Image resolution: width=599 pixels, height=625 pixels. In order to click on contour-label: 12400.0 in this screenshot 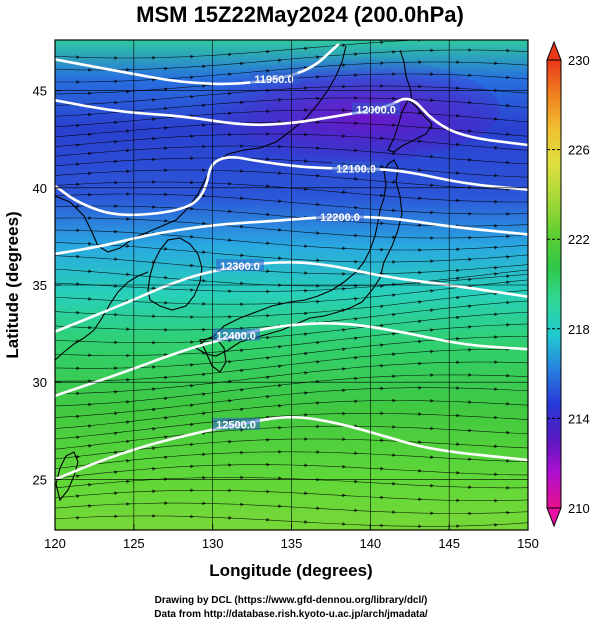, I will do `click(236, 337)`.